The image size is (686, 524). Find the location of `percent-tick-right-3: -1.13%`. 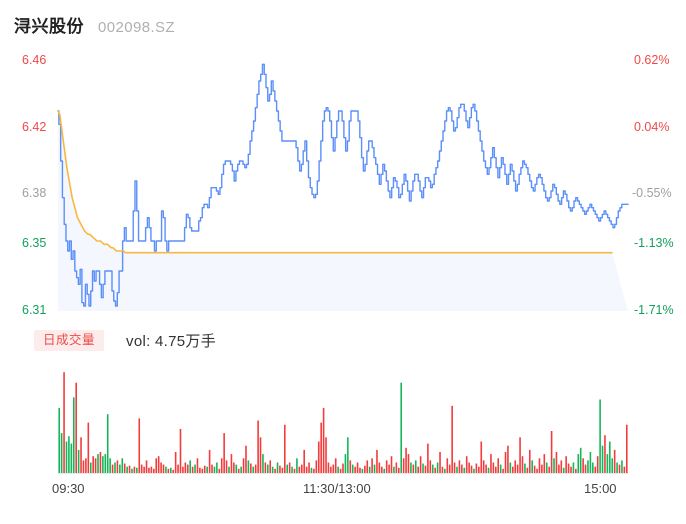

percent-tick-right-3: -1.13% is located at coordinates (654, 243).